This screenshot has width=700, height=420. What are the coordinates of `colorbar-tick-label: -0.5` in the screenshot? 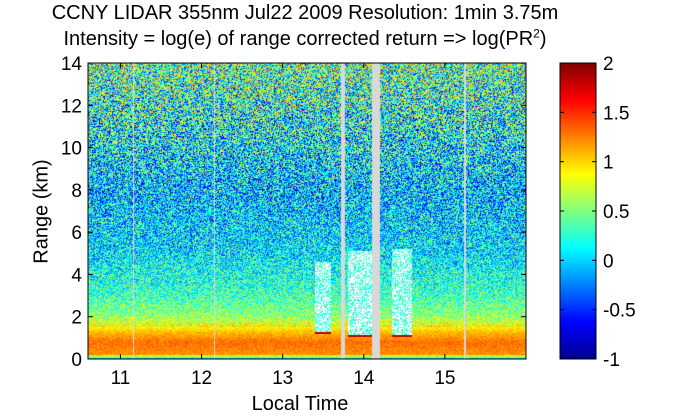 It's located at (619, 311).